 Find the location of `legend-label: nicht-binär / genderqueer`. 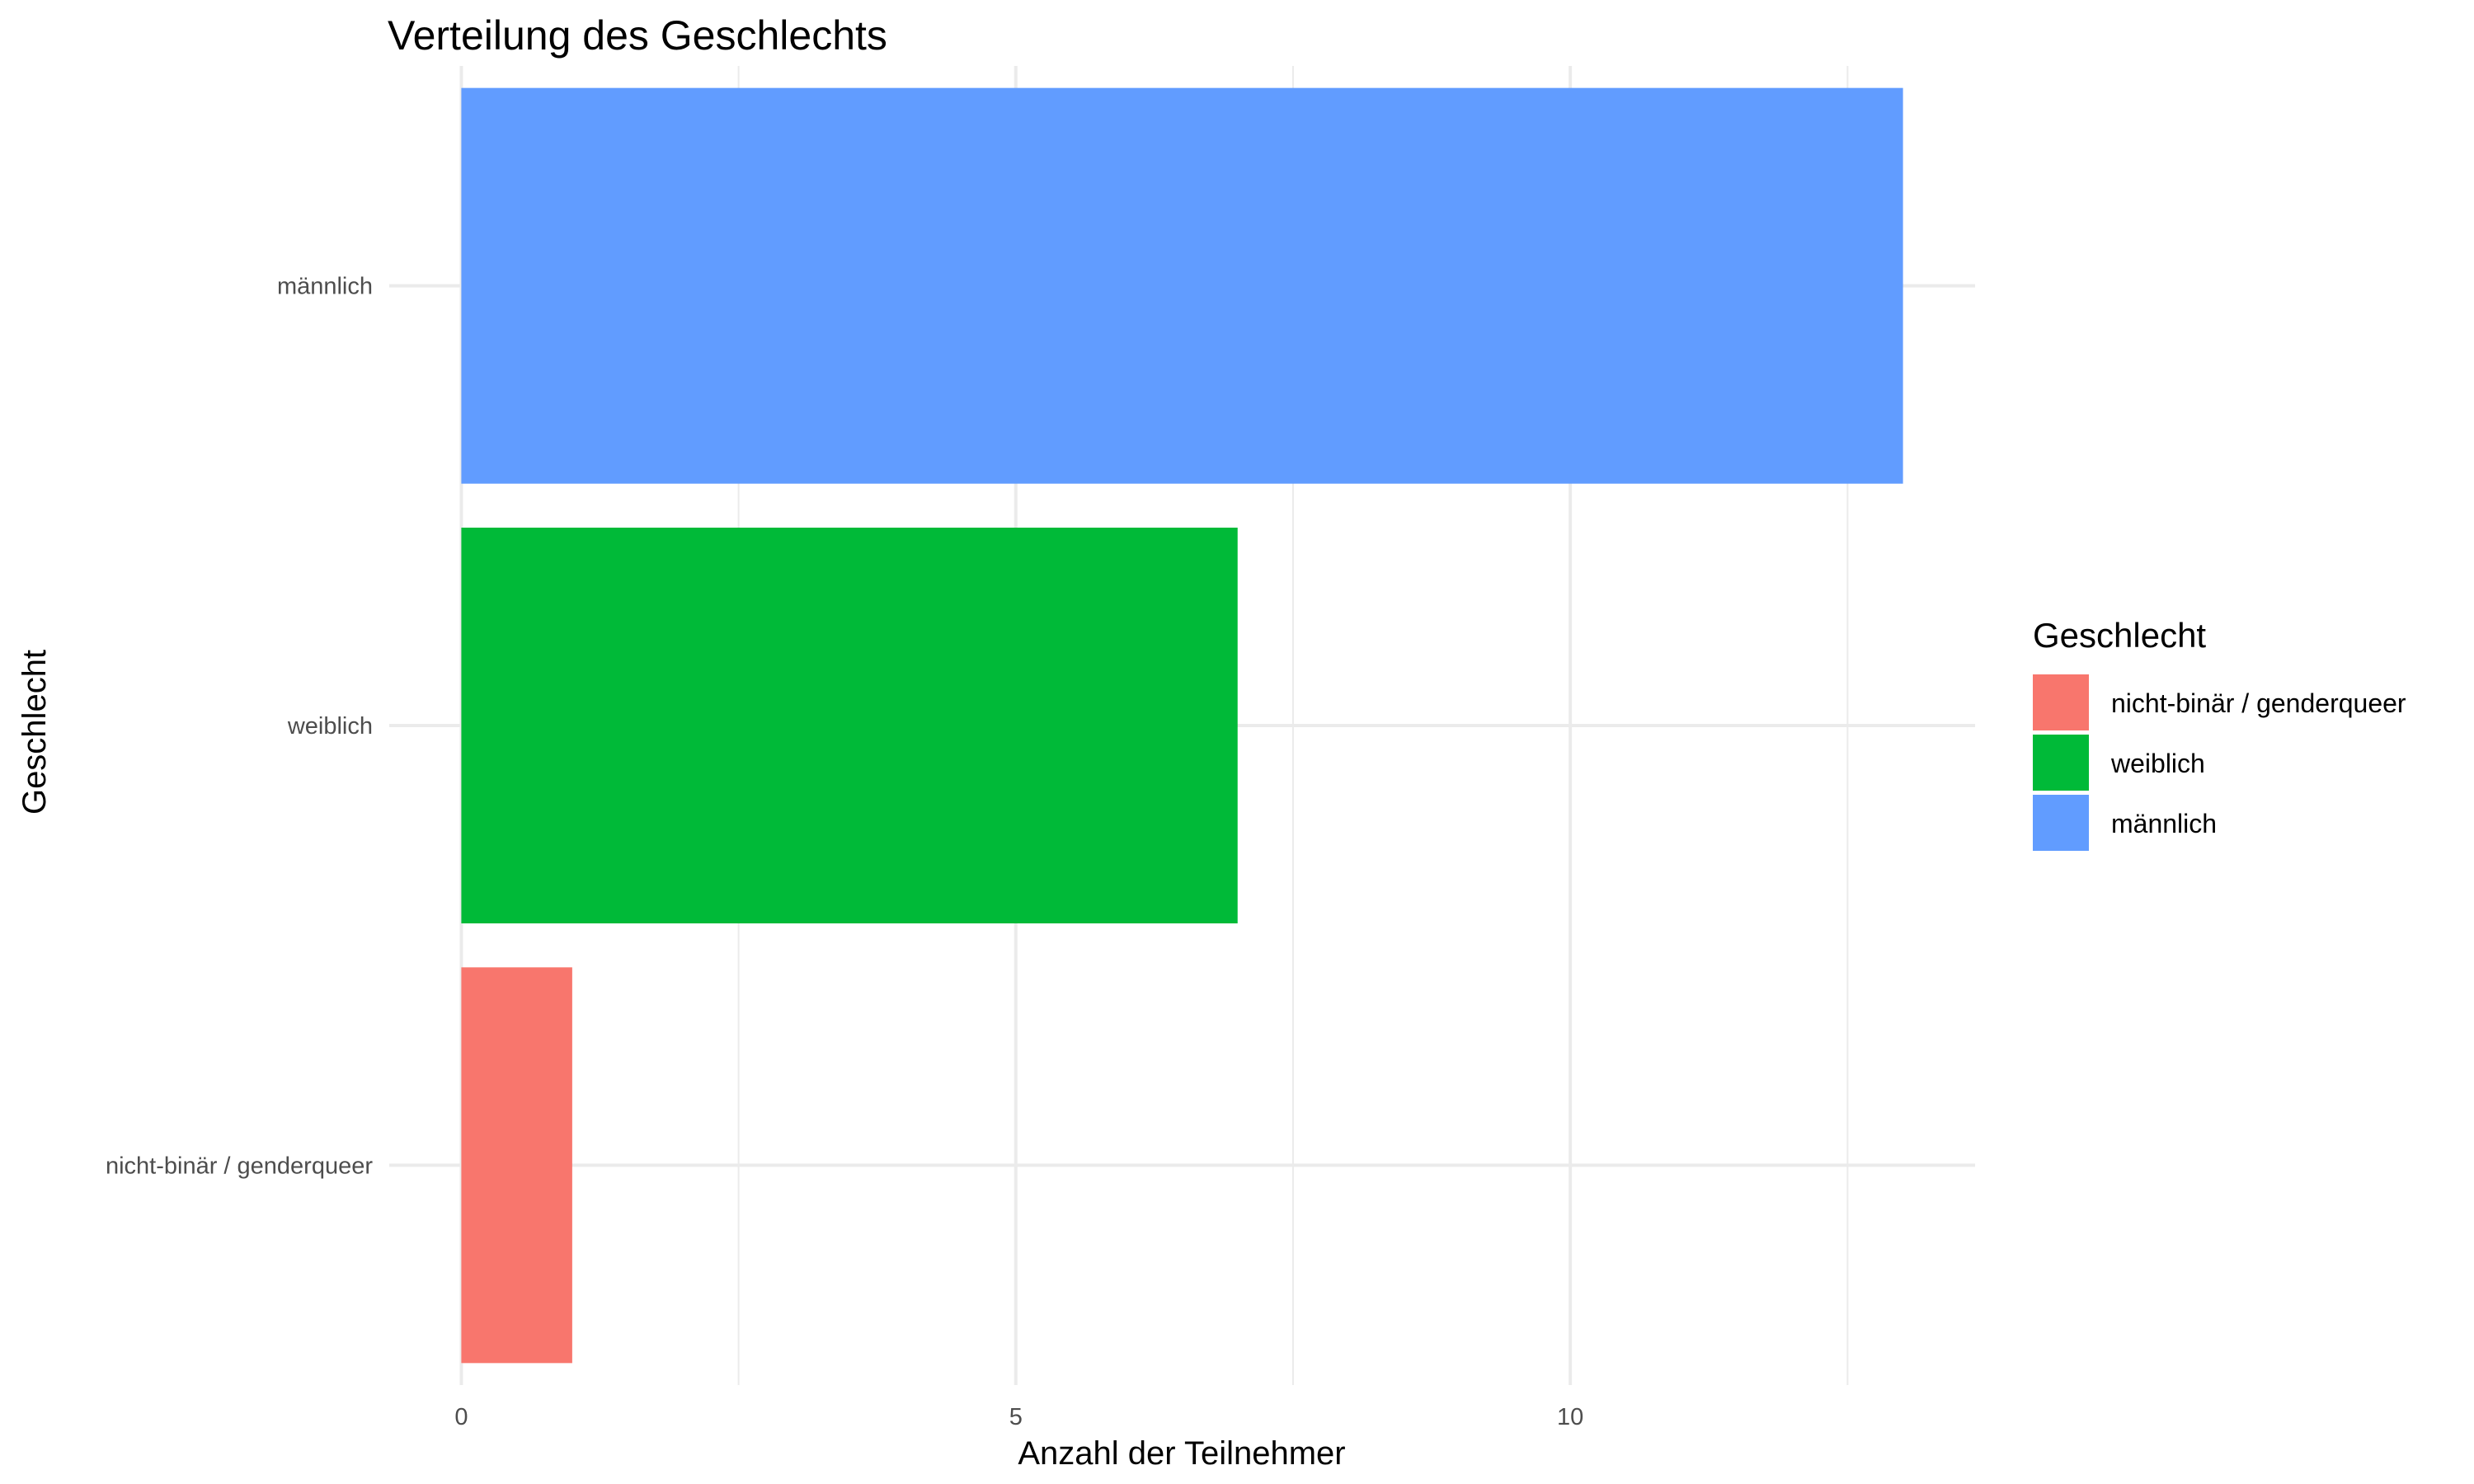

legend-label: nicht-binär / genderqueer is located at coordinates (2258, 703).